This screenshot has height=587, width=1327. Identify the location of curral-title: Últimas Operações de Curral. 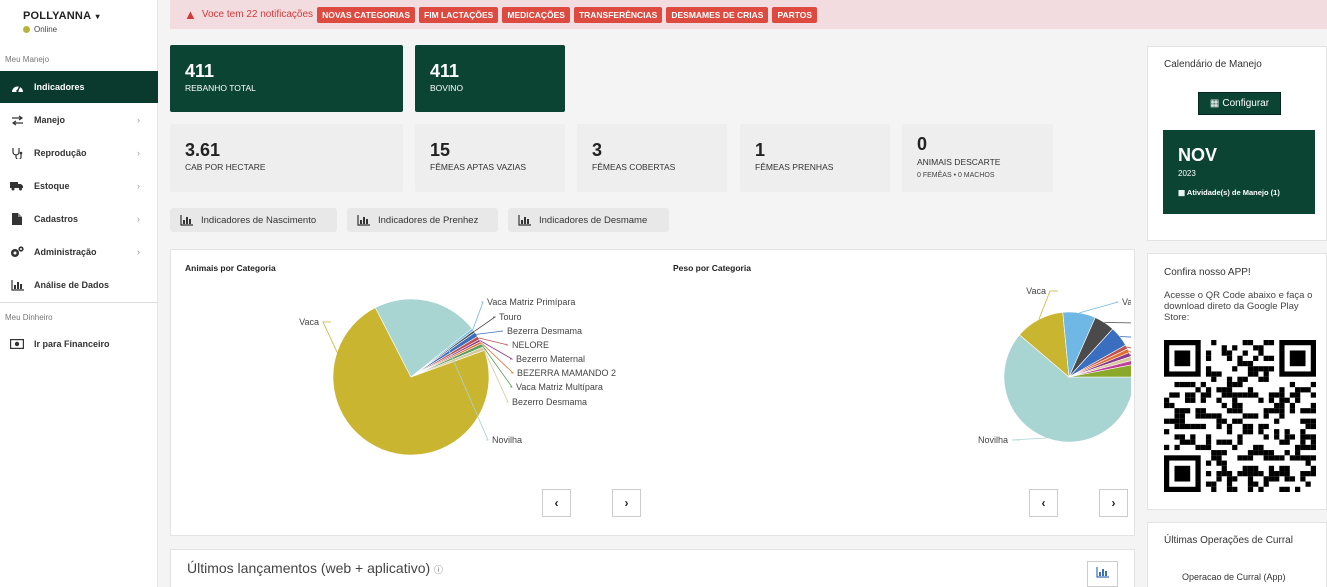
(1228, 540).